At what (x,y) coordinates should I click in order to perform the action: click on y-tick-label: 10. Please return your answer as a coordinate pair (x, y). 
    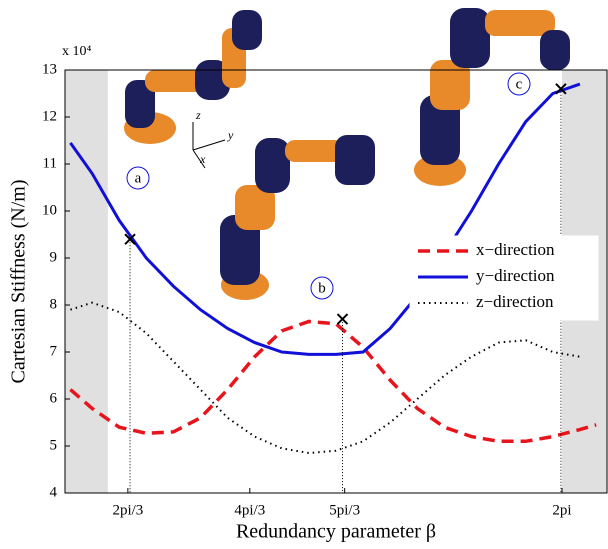
    Looking at the image, I should click on (49, 210).